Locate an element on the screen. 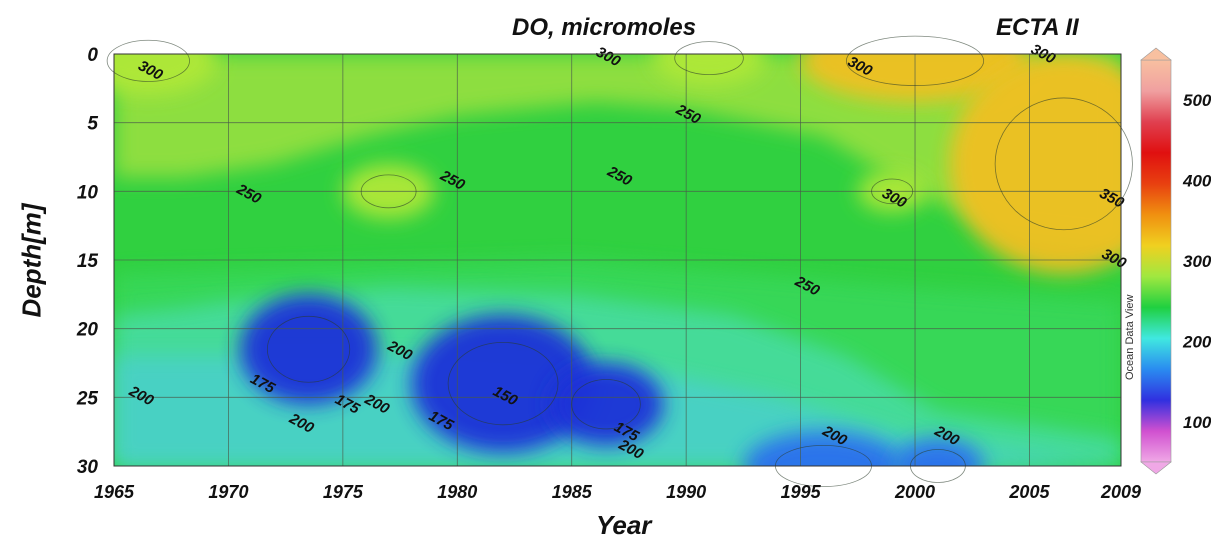 The height and width of the screenshot is (541, 1211). colorbar-tick-label: 300 is located at coordinates (1197, 261).